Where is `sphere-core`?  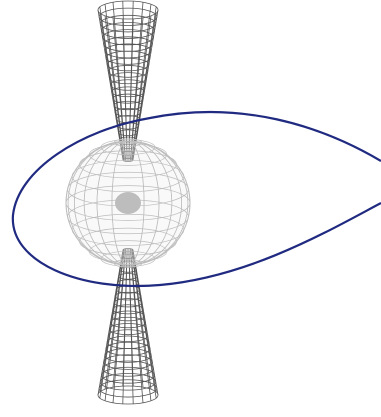
sphere-core is located at coordinates (128, 203).